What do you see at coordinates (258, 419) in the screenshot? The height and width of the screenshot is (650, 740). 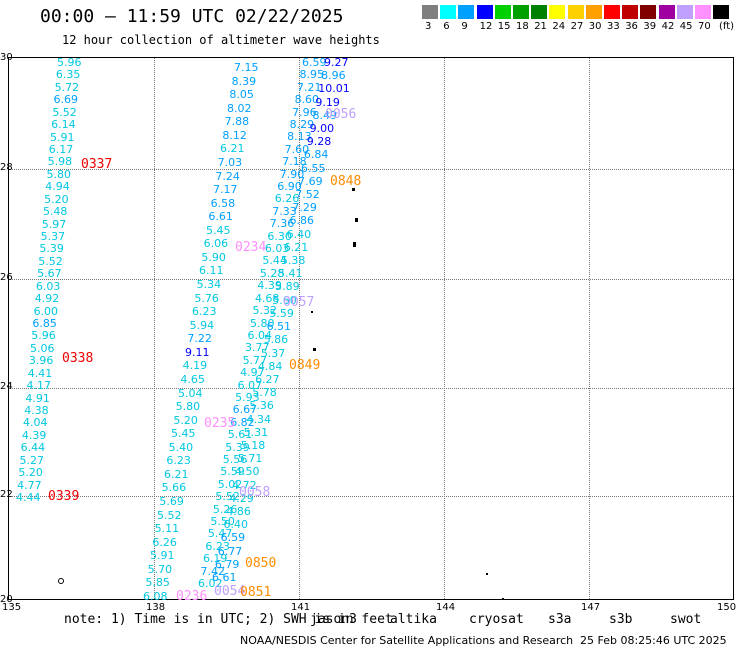 I see `track-value: 4.34` at bounding box center [258, 419].